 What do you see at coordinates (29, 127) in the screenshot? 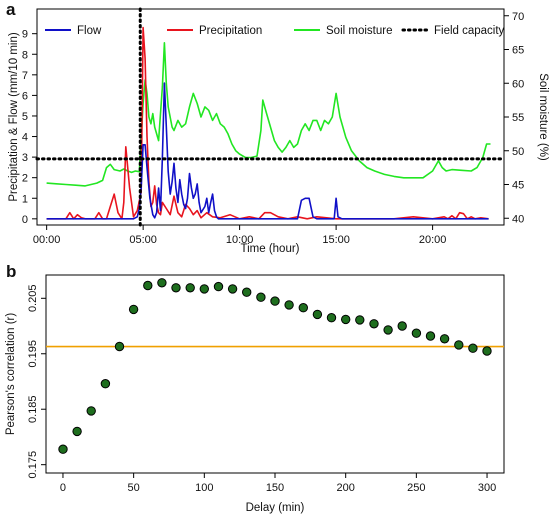
I see `panel-a-y-ticks: 0 1 2 3 4 5 6 7 8 9` at bounding box center [29, 127].